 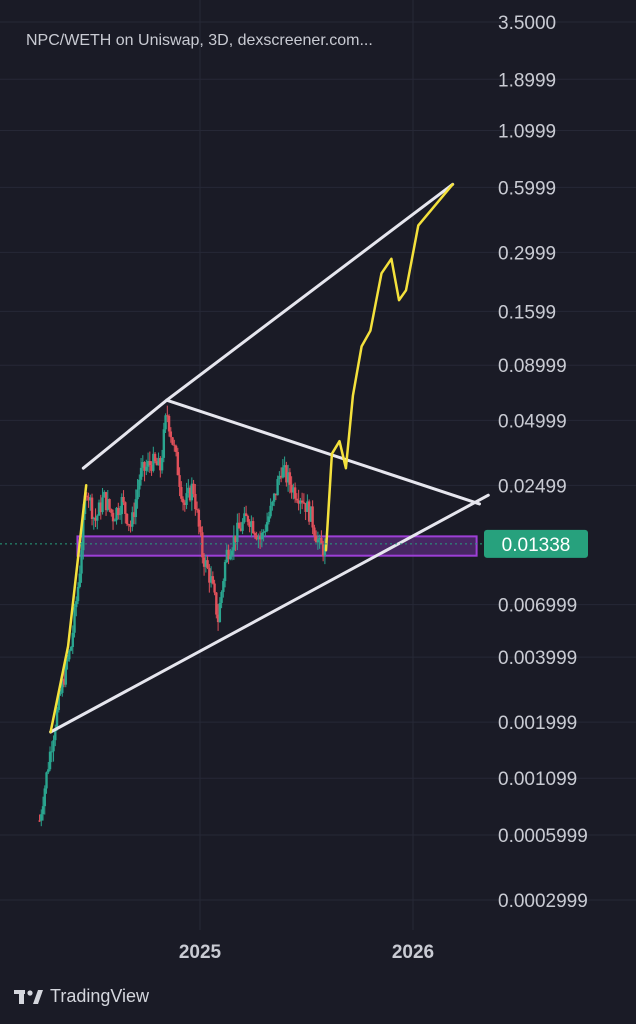 What do you see at coordinates (100, 996) in the screenshot?
I see `brand-name: TradingView` at bounding box center [100, 996].